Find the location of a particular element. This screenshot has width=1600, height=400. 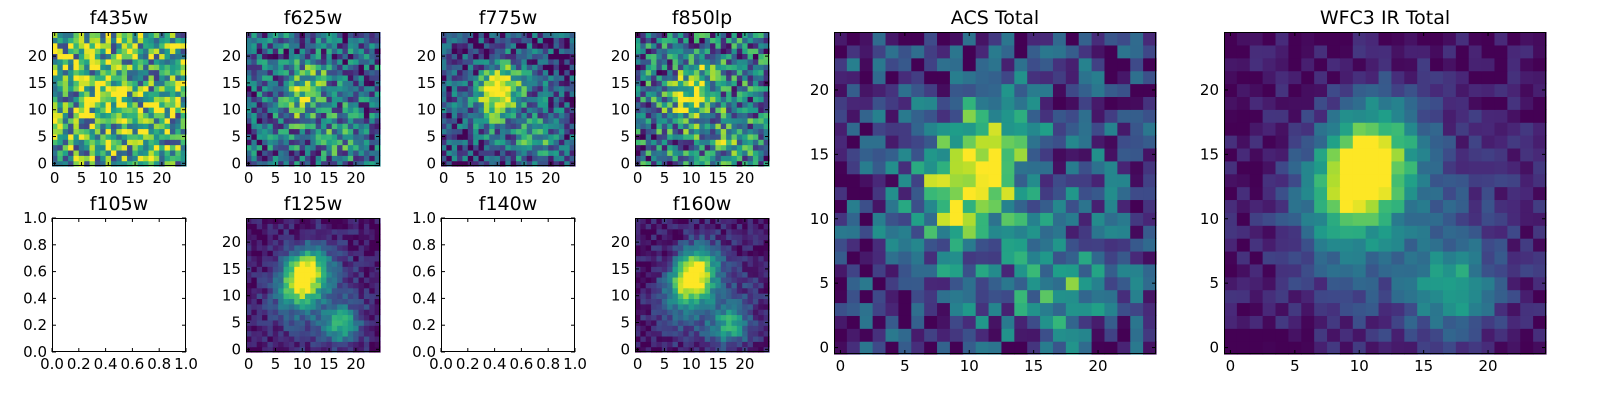

x-tick-label: 0.6 is located at coordinates (132, 364).